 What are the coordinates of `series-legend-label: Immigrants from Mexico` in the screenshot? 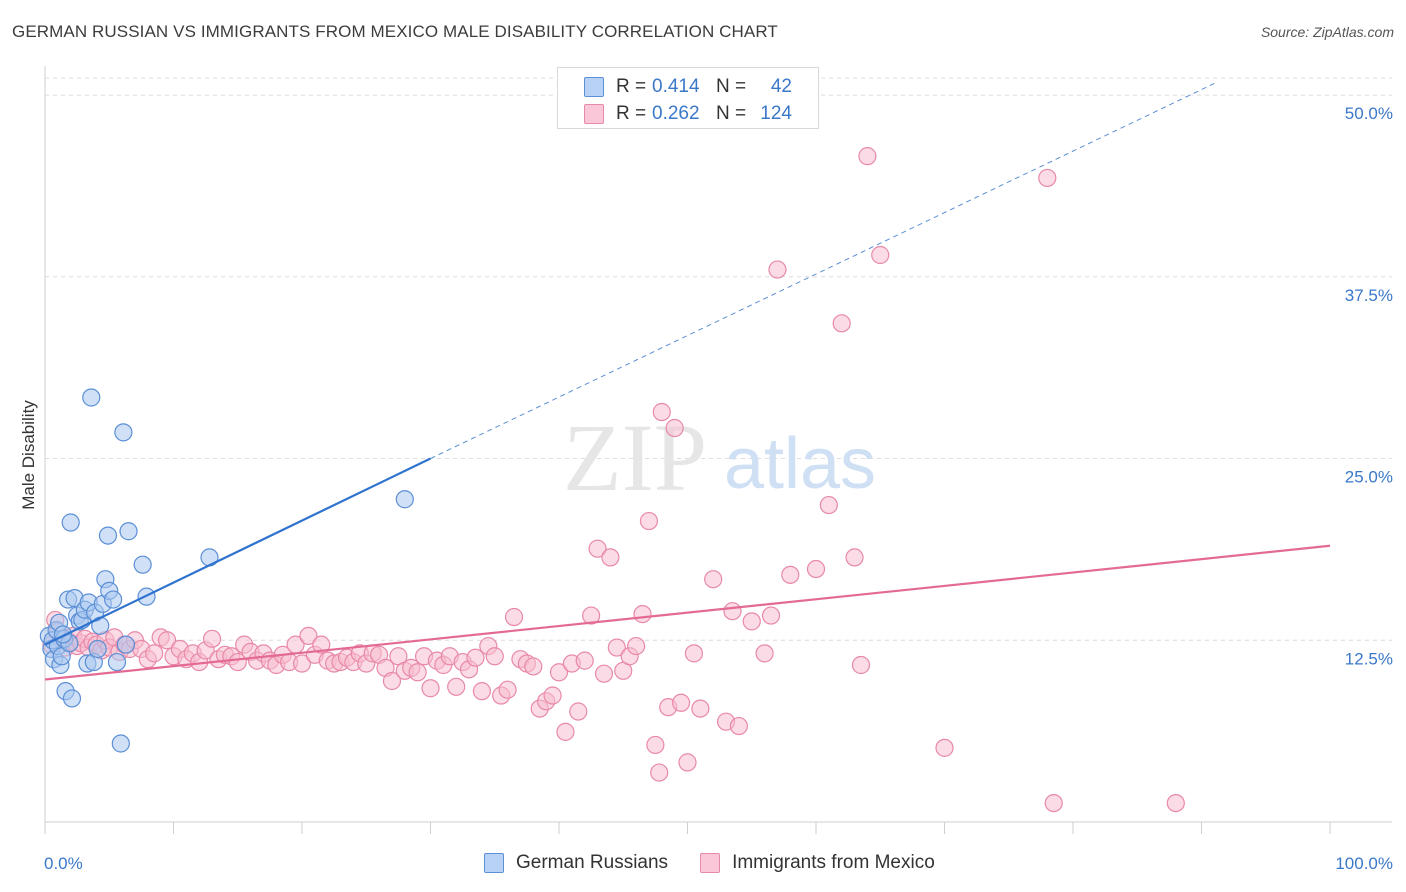 It's located at (833, 862).